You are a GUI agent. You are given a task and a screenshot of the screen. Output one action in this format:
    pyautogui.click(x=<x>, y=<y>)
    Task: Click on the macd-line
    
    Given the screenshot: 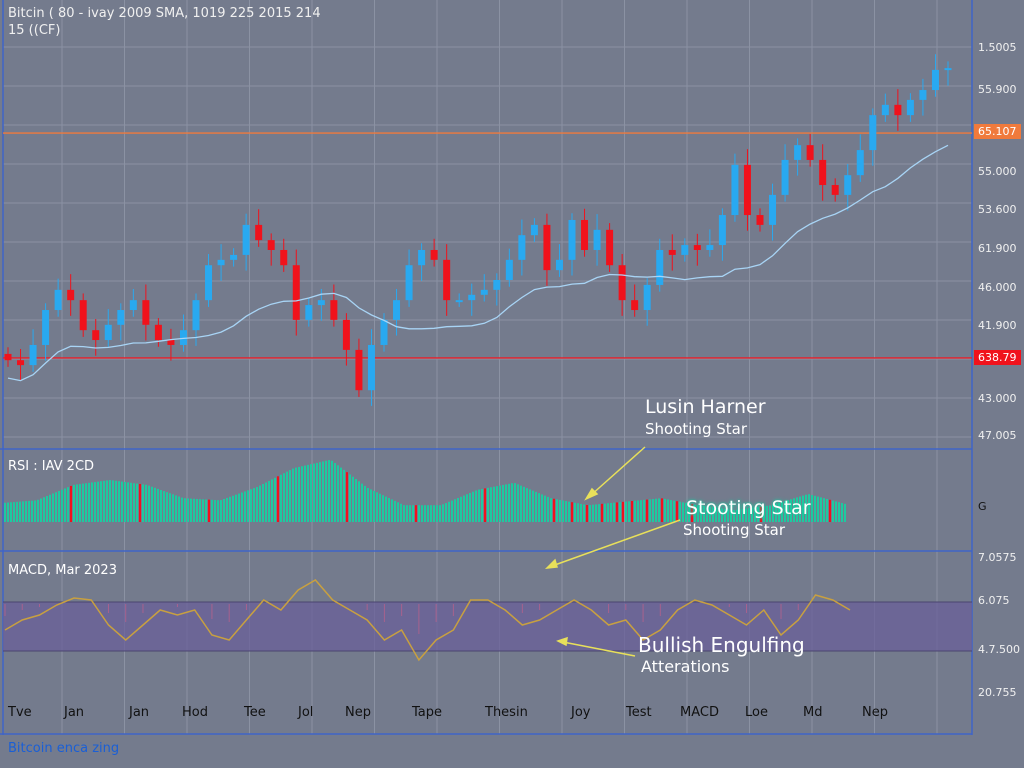 What is the action you would take?
    pyautogui.click(x=427, y=620)
    